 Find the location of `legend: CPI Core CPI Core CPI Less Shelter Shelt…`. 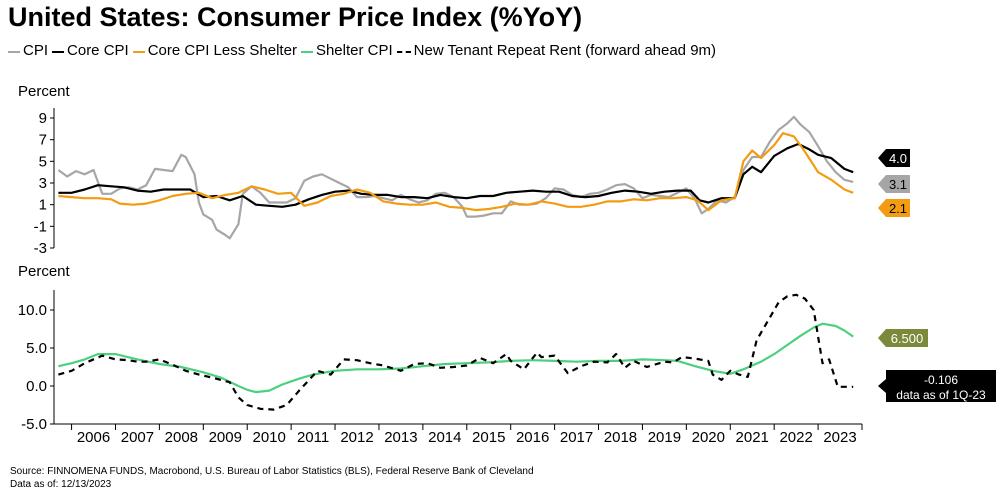

legend: CPI Core CPI Core CPI Less Shelter Shelt… is located at coordinates (364, 50).